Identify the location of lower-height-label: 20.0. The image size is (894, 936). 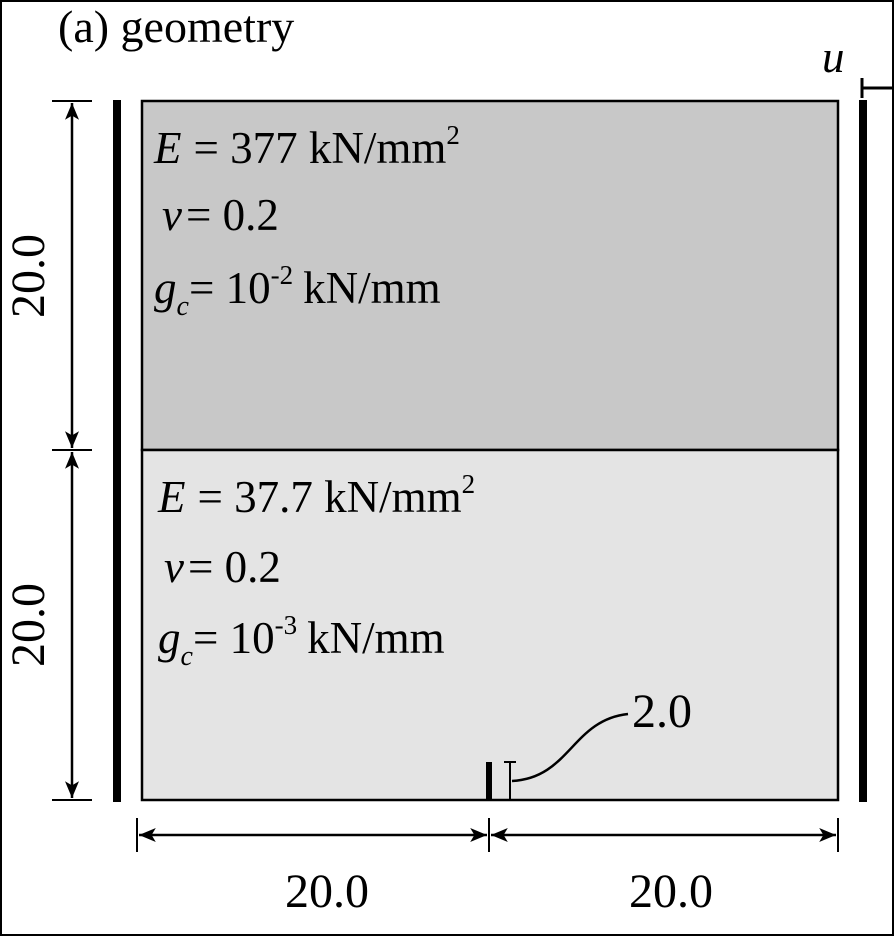
(28, 625).